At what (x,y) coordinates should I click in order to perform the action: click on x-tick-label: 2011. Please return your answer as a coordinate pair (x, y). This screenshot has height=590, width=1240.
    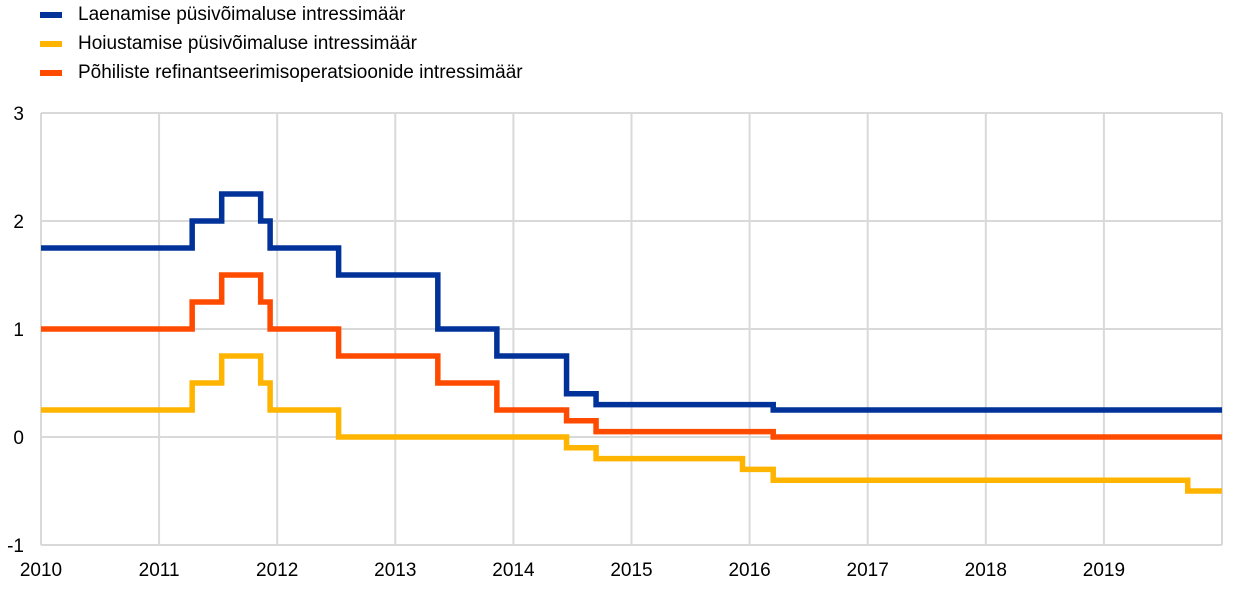
    Looking at the image, I should click on (159, 570).